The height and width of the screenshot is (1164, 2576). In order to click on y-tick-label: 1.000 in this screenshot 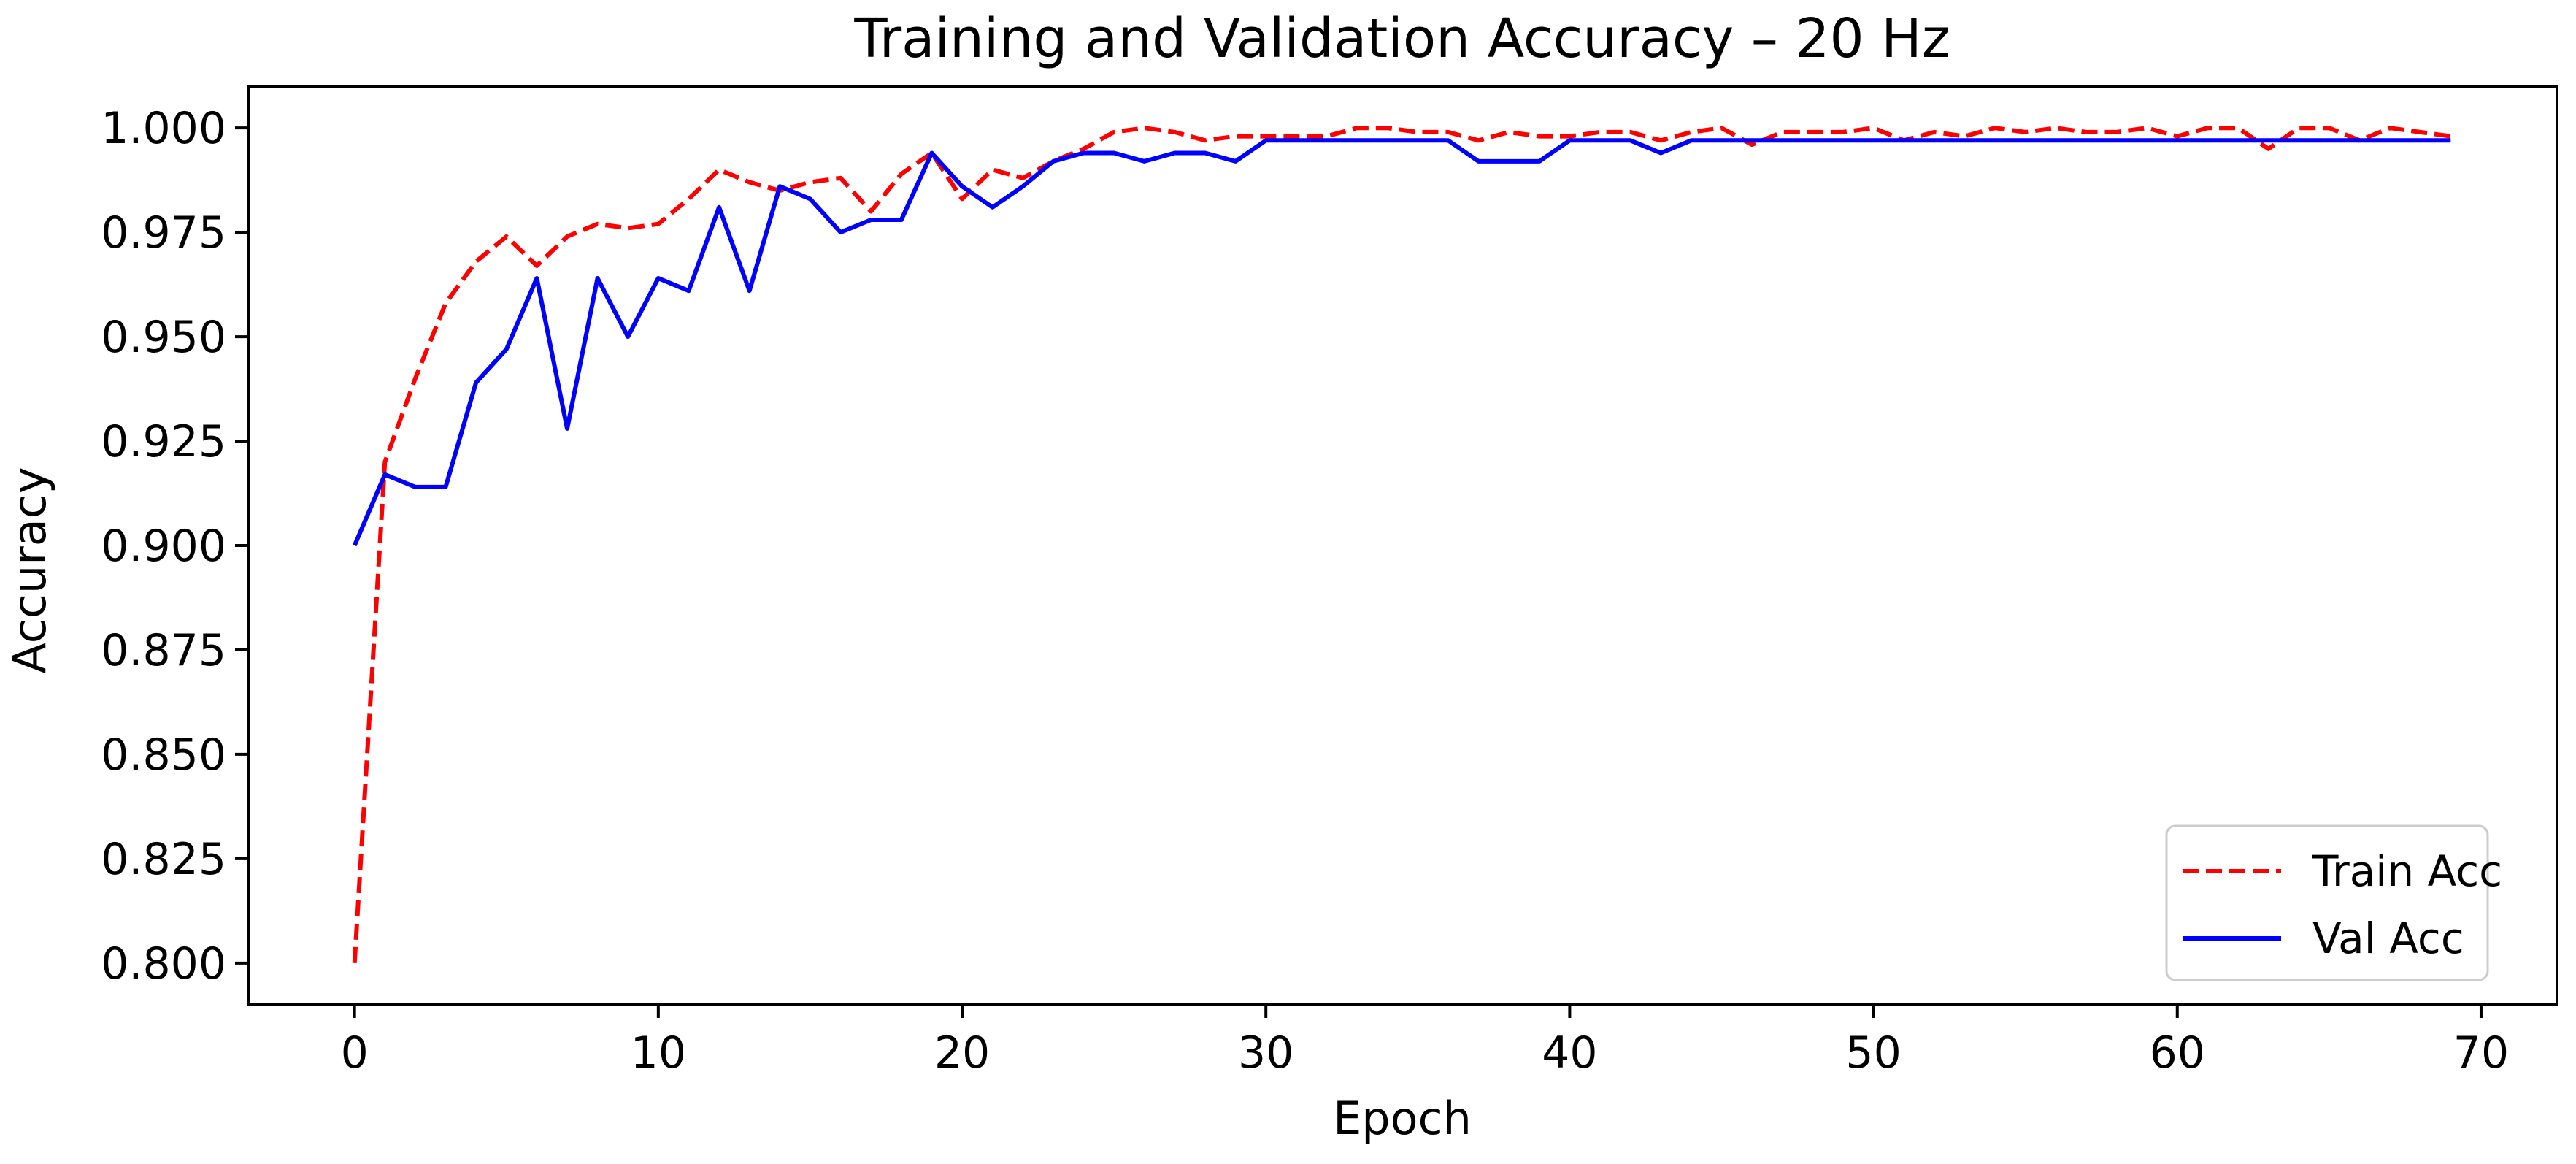, I will do `click(163, 128)`.